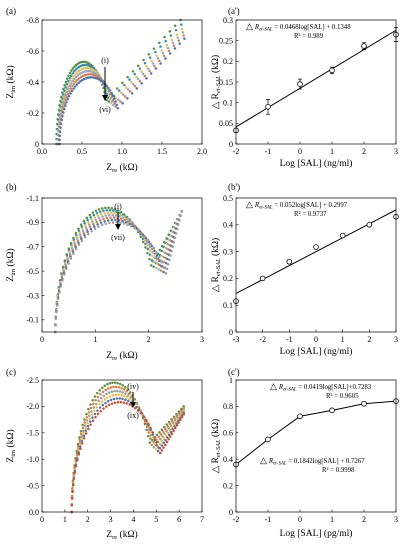 The image size is (409, 550). I want to click on panel-b-xlabel: Zre (kΩ), so click(121, 356).